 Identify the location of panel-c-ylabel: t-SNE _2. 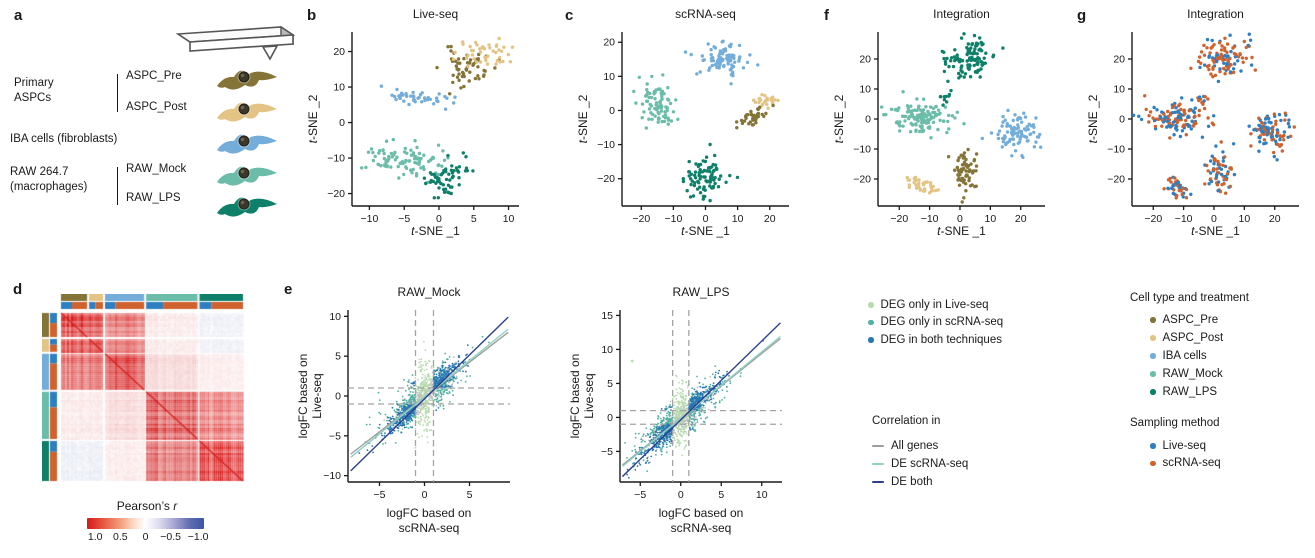
(583, 119).